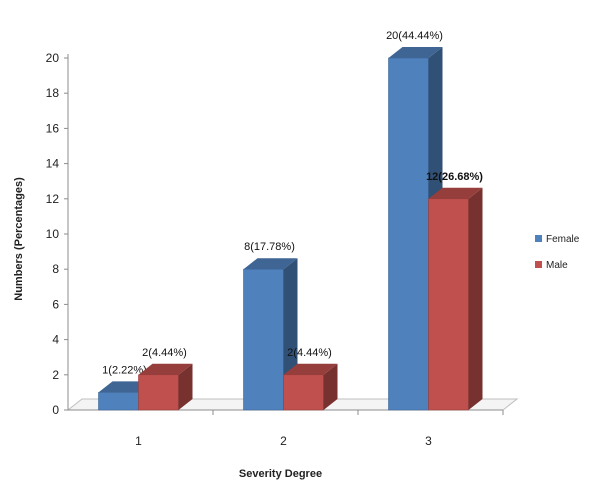 The image size is (597, 485). Describe the element at coordinates (454, 177) in the screenshot. I see `data-label: 12(26.68%)` at that location.